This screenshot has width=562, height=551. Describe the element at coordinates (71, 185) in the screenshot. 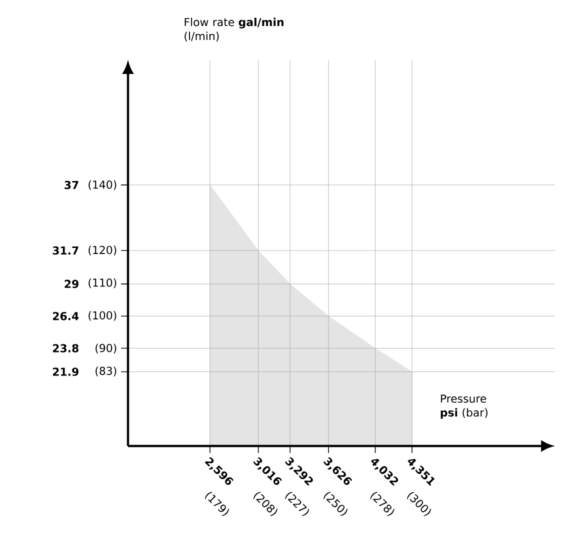

I see `y-tick-label: 37` at that location.